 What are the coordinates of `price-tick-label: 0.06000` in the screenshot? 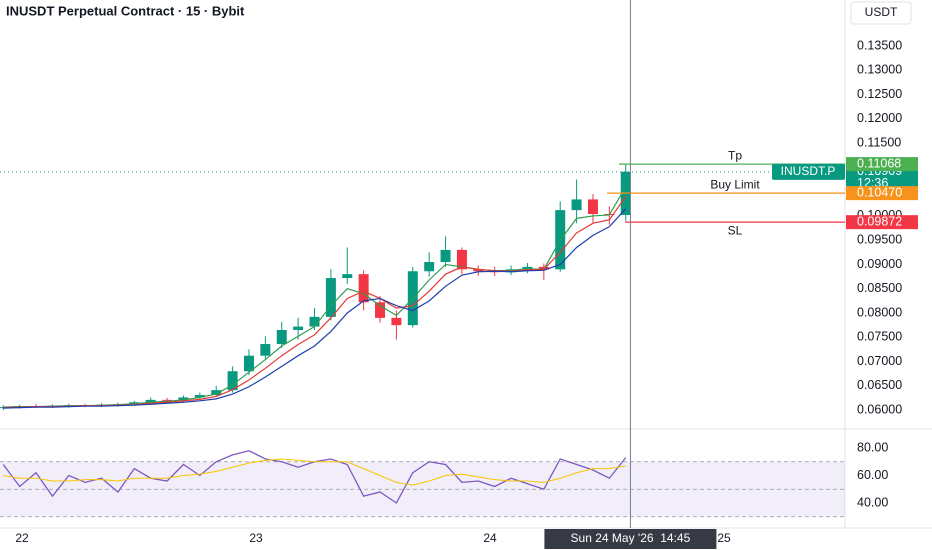 It's located at (879, 409).